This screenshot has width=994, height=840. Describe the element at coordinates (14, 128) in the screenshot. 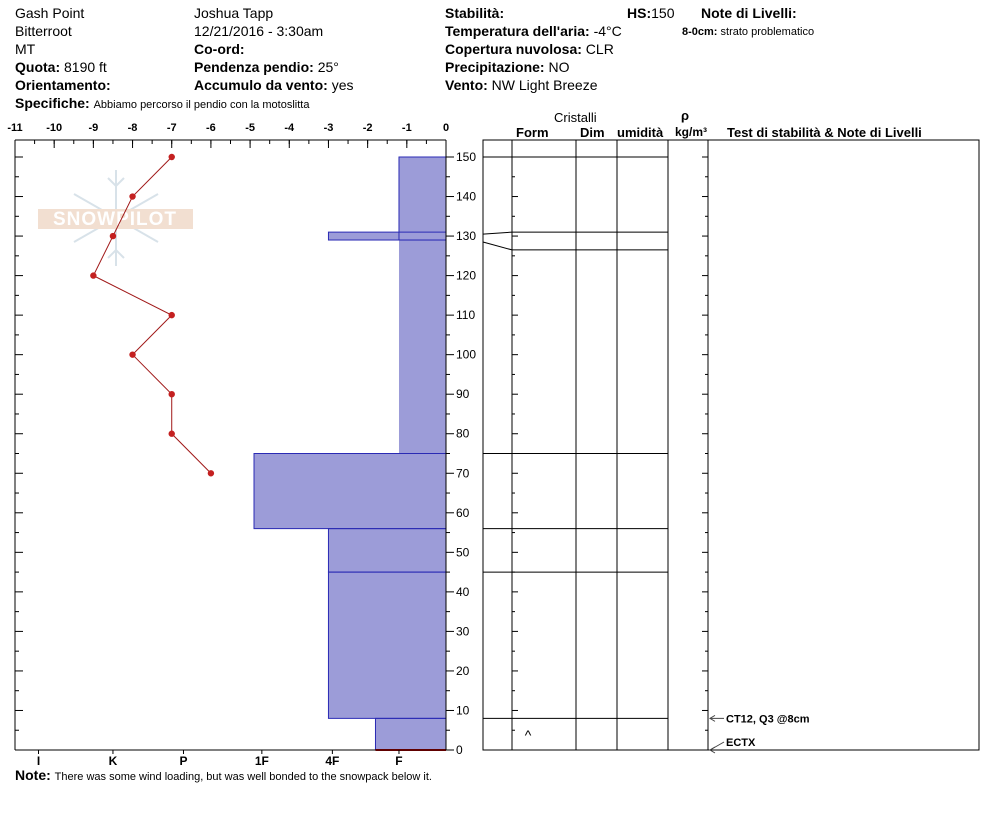

I see `temp-tick-label: -11` at that location.